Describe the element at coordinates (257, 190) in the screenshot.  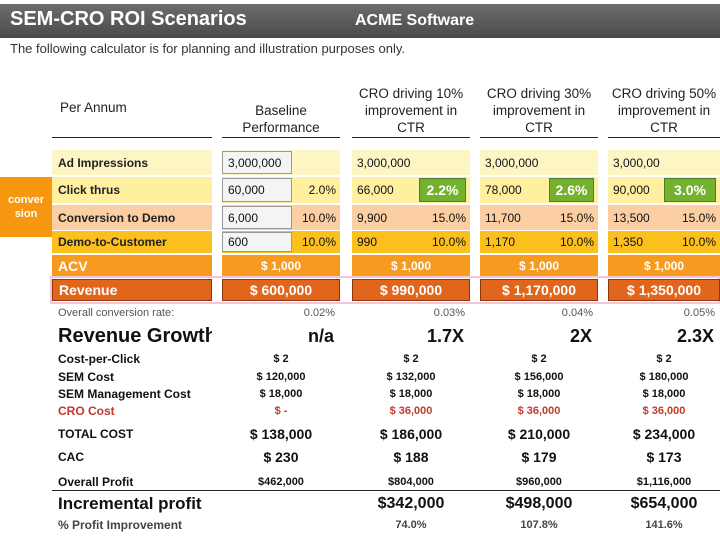
I see `input-value: 60,000` at that location.